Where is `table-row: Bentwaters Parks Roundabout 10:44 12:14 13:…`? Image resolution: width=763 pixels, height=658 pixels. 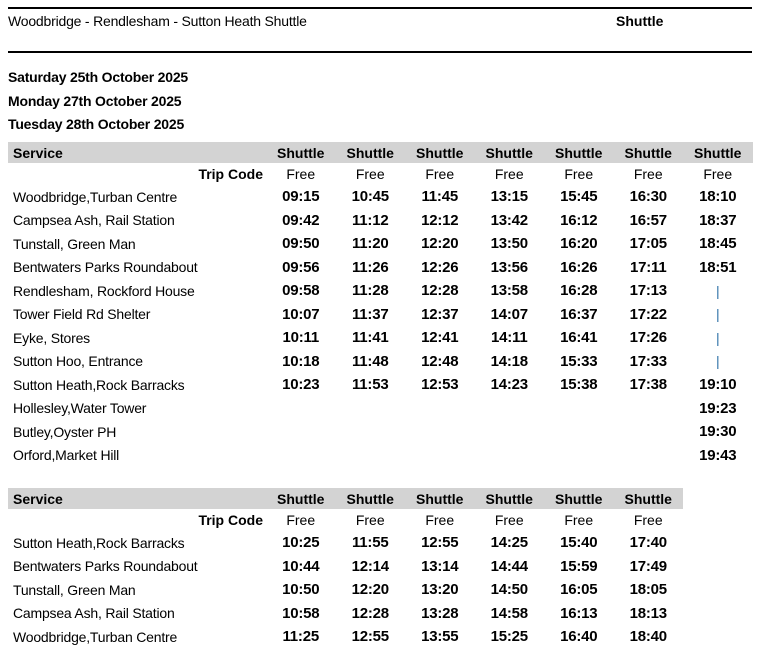
table-row: Bentwaters Parks Roundabout 10:44 12:14 13:… is located at coordinates (345, 567).